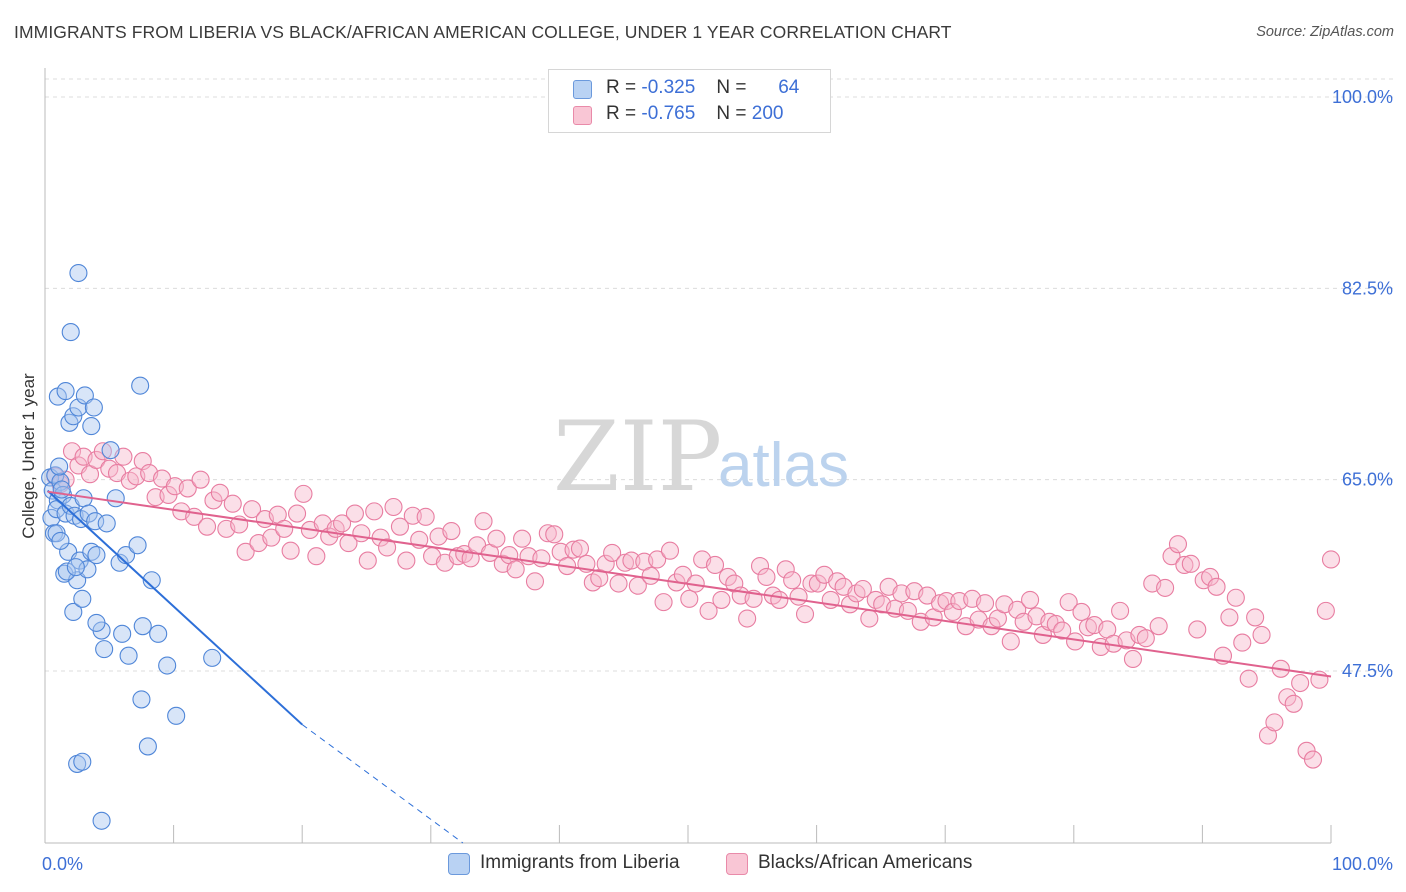 The width and height of the screenshot is (1406, 892). What do you see at coordinates (731, 113) in the screenshot?
I see `legend-n-label: N =` at bounding box center [731, 113].